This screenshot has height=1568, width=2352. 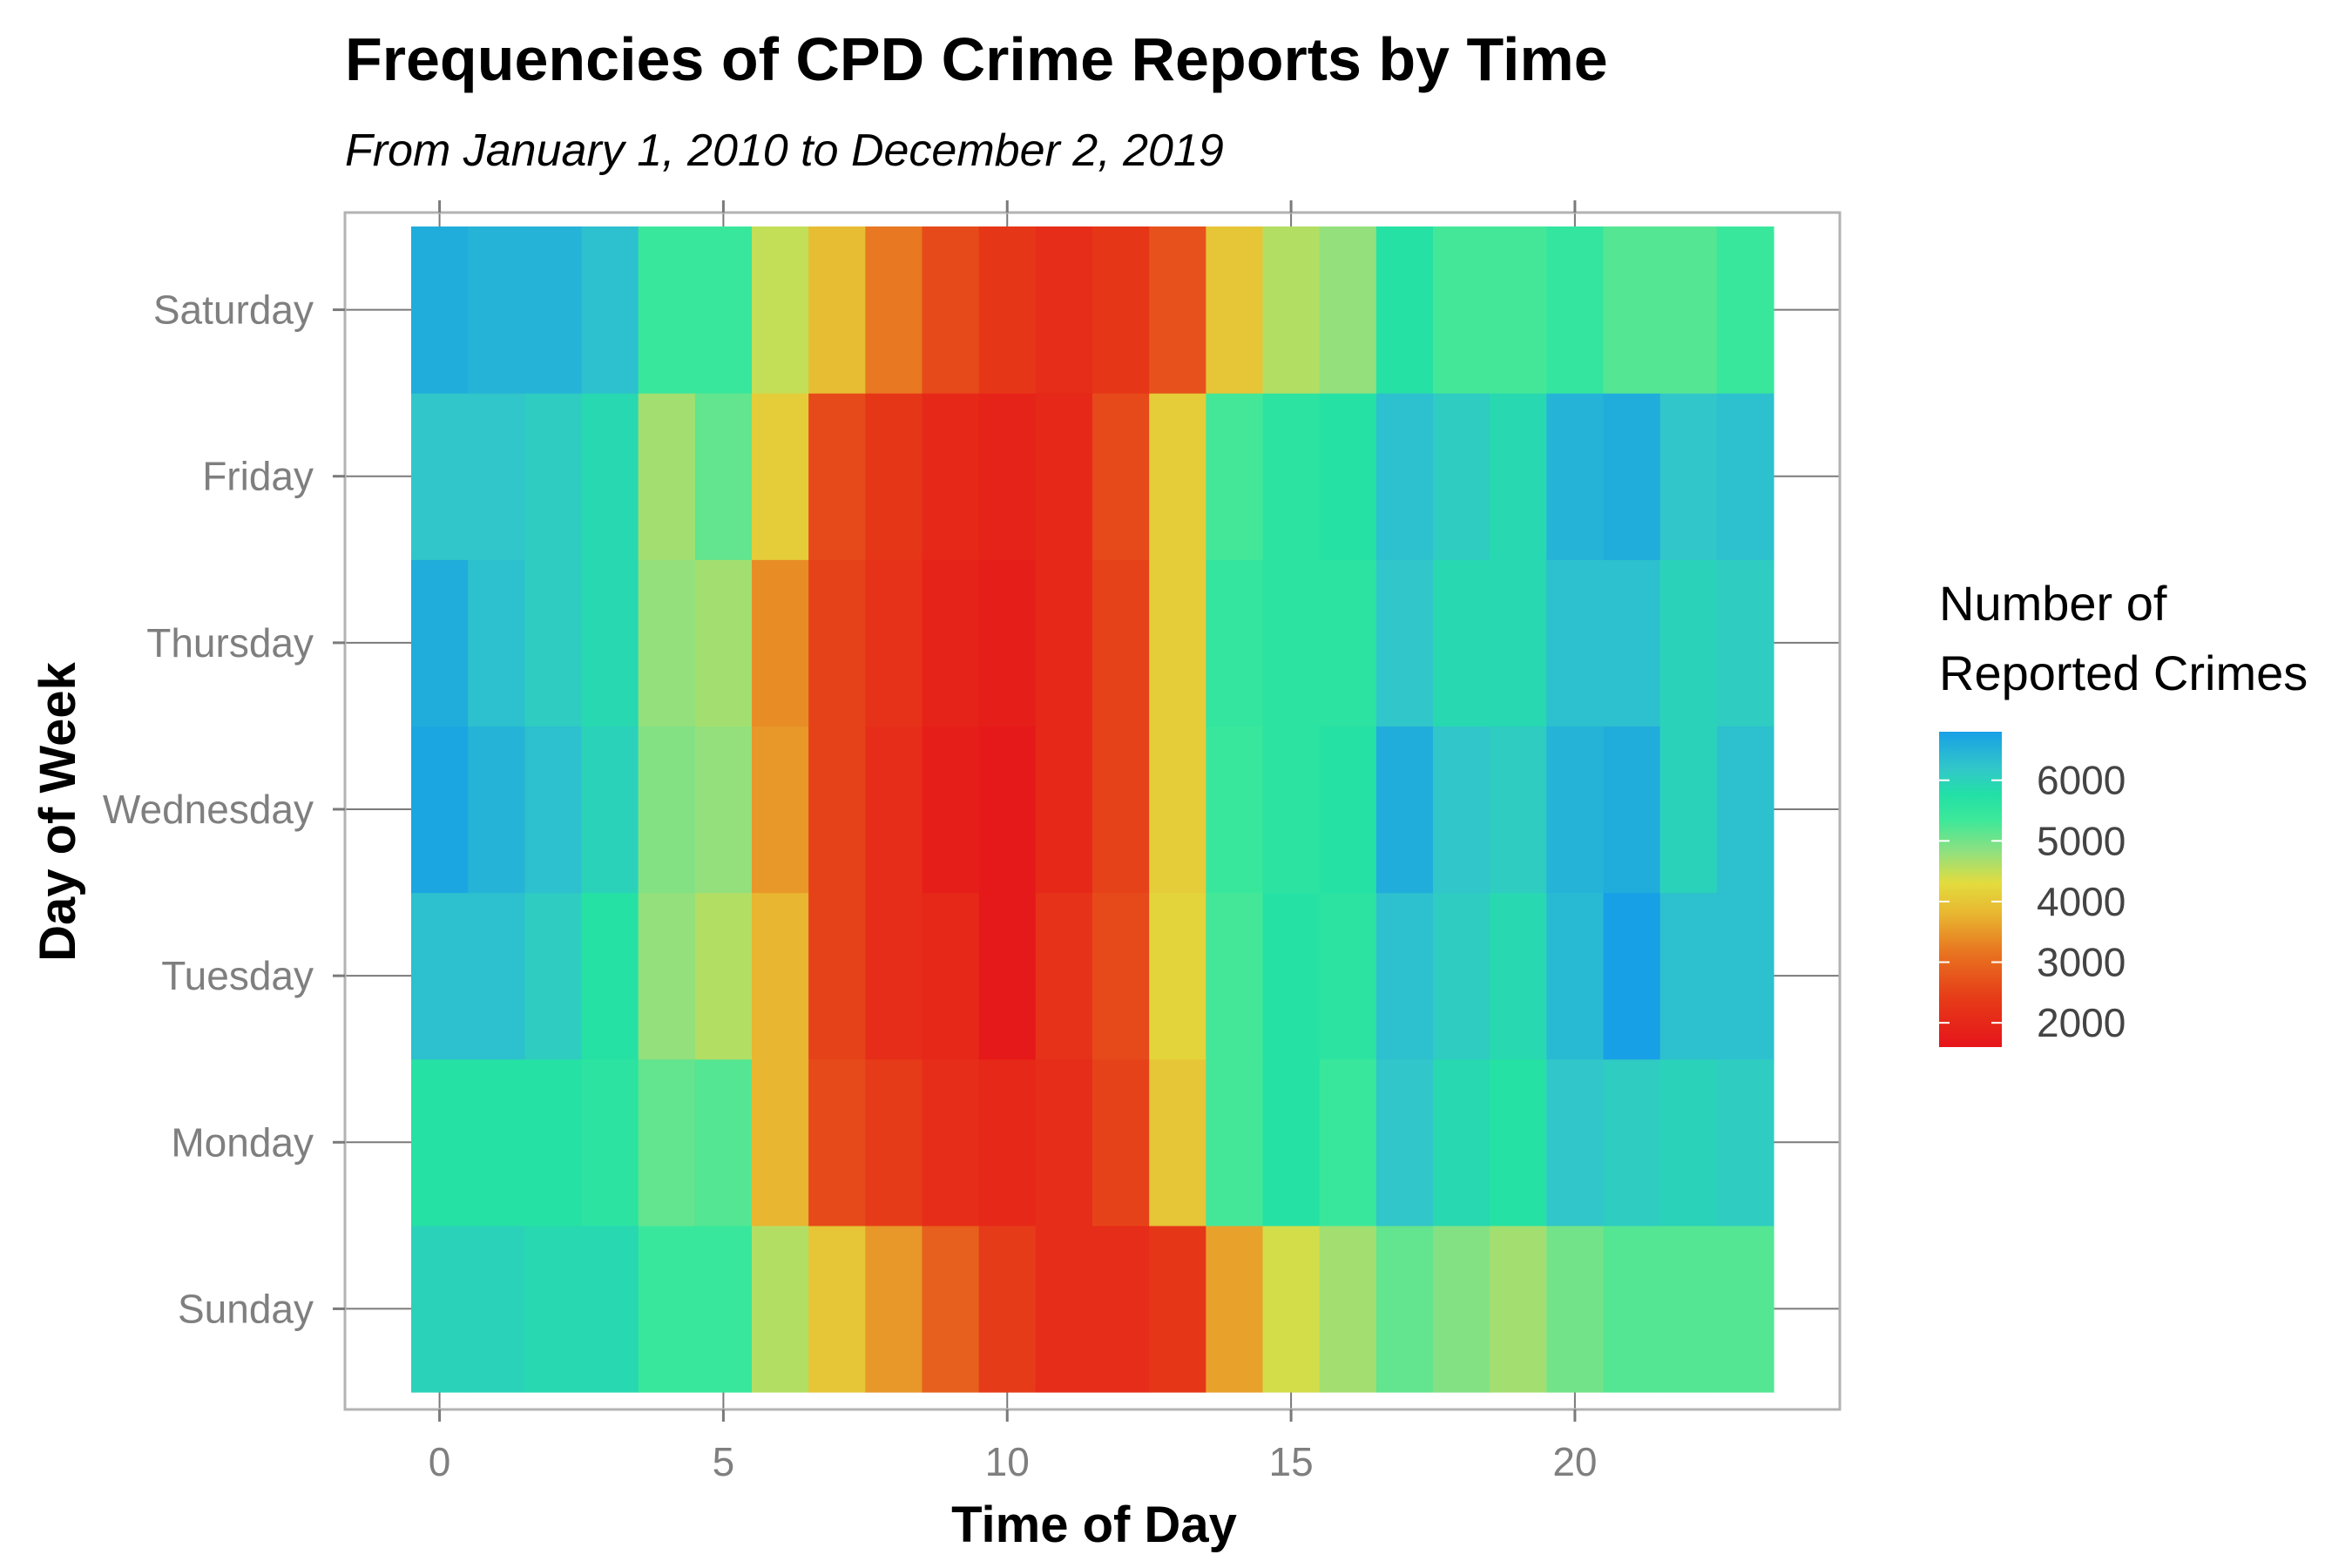 What do you see at coordinates (2123, 672) in the screenshot?
I see `legend-title-line-2: Reported Crimes` at bounding box center [2123, 672].